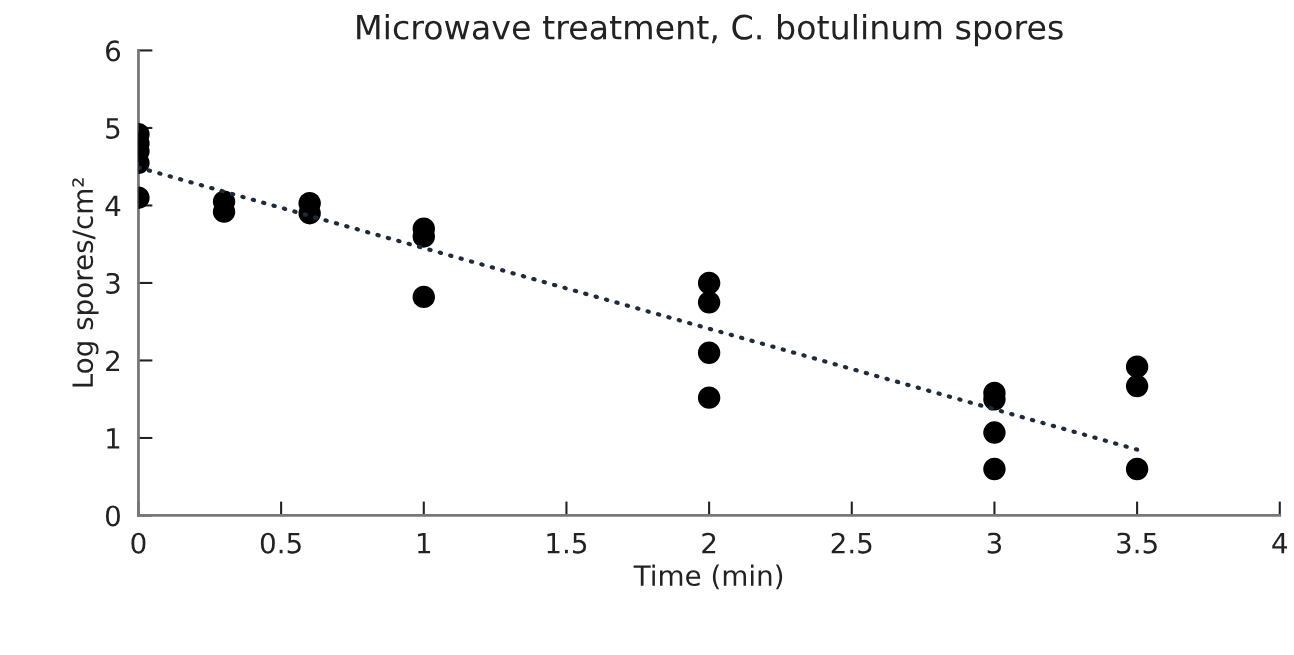 Image resolution: width=1294 pixels, height=655 pixels. I want to click on y-tick-label: 5, so click(113, 128).